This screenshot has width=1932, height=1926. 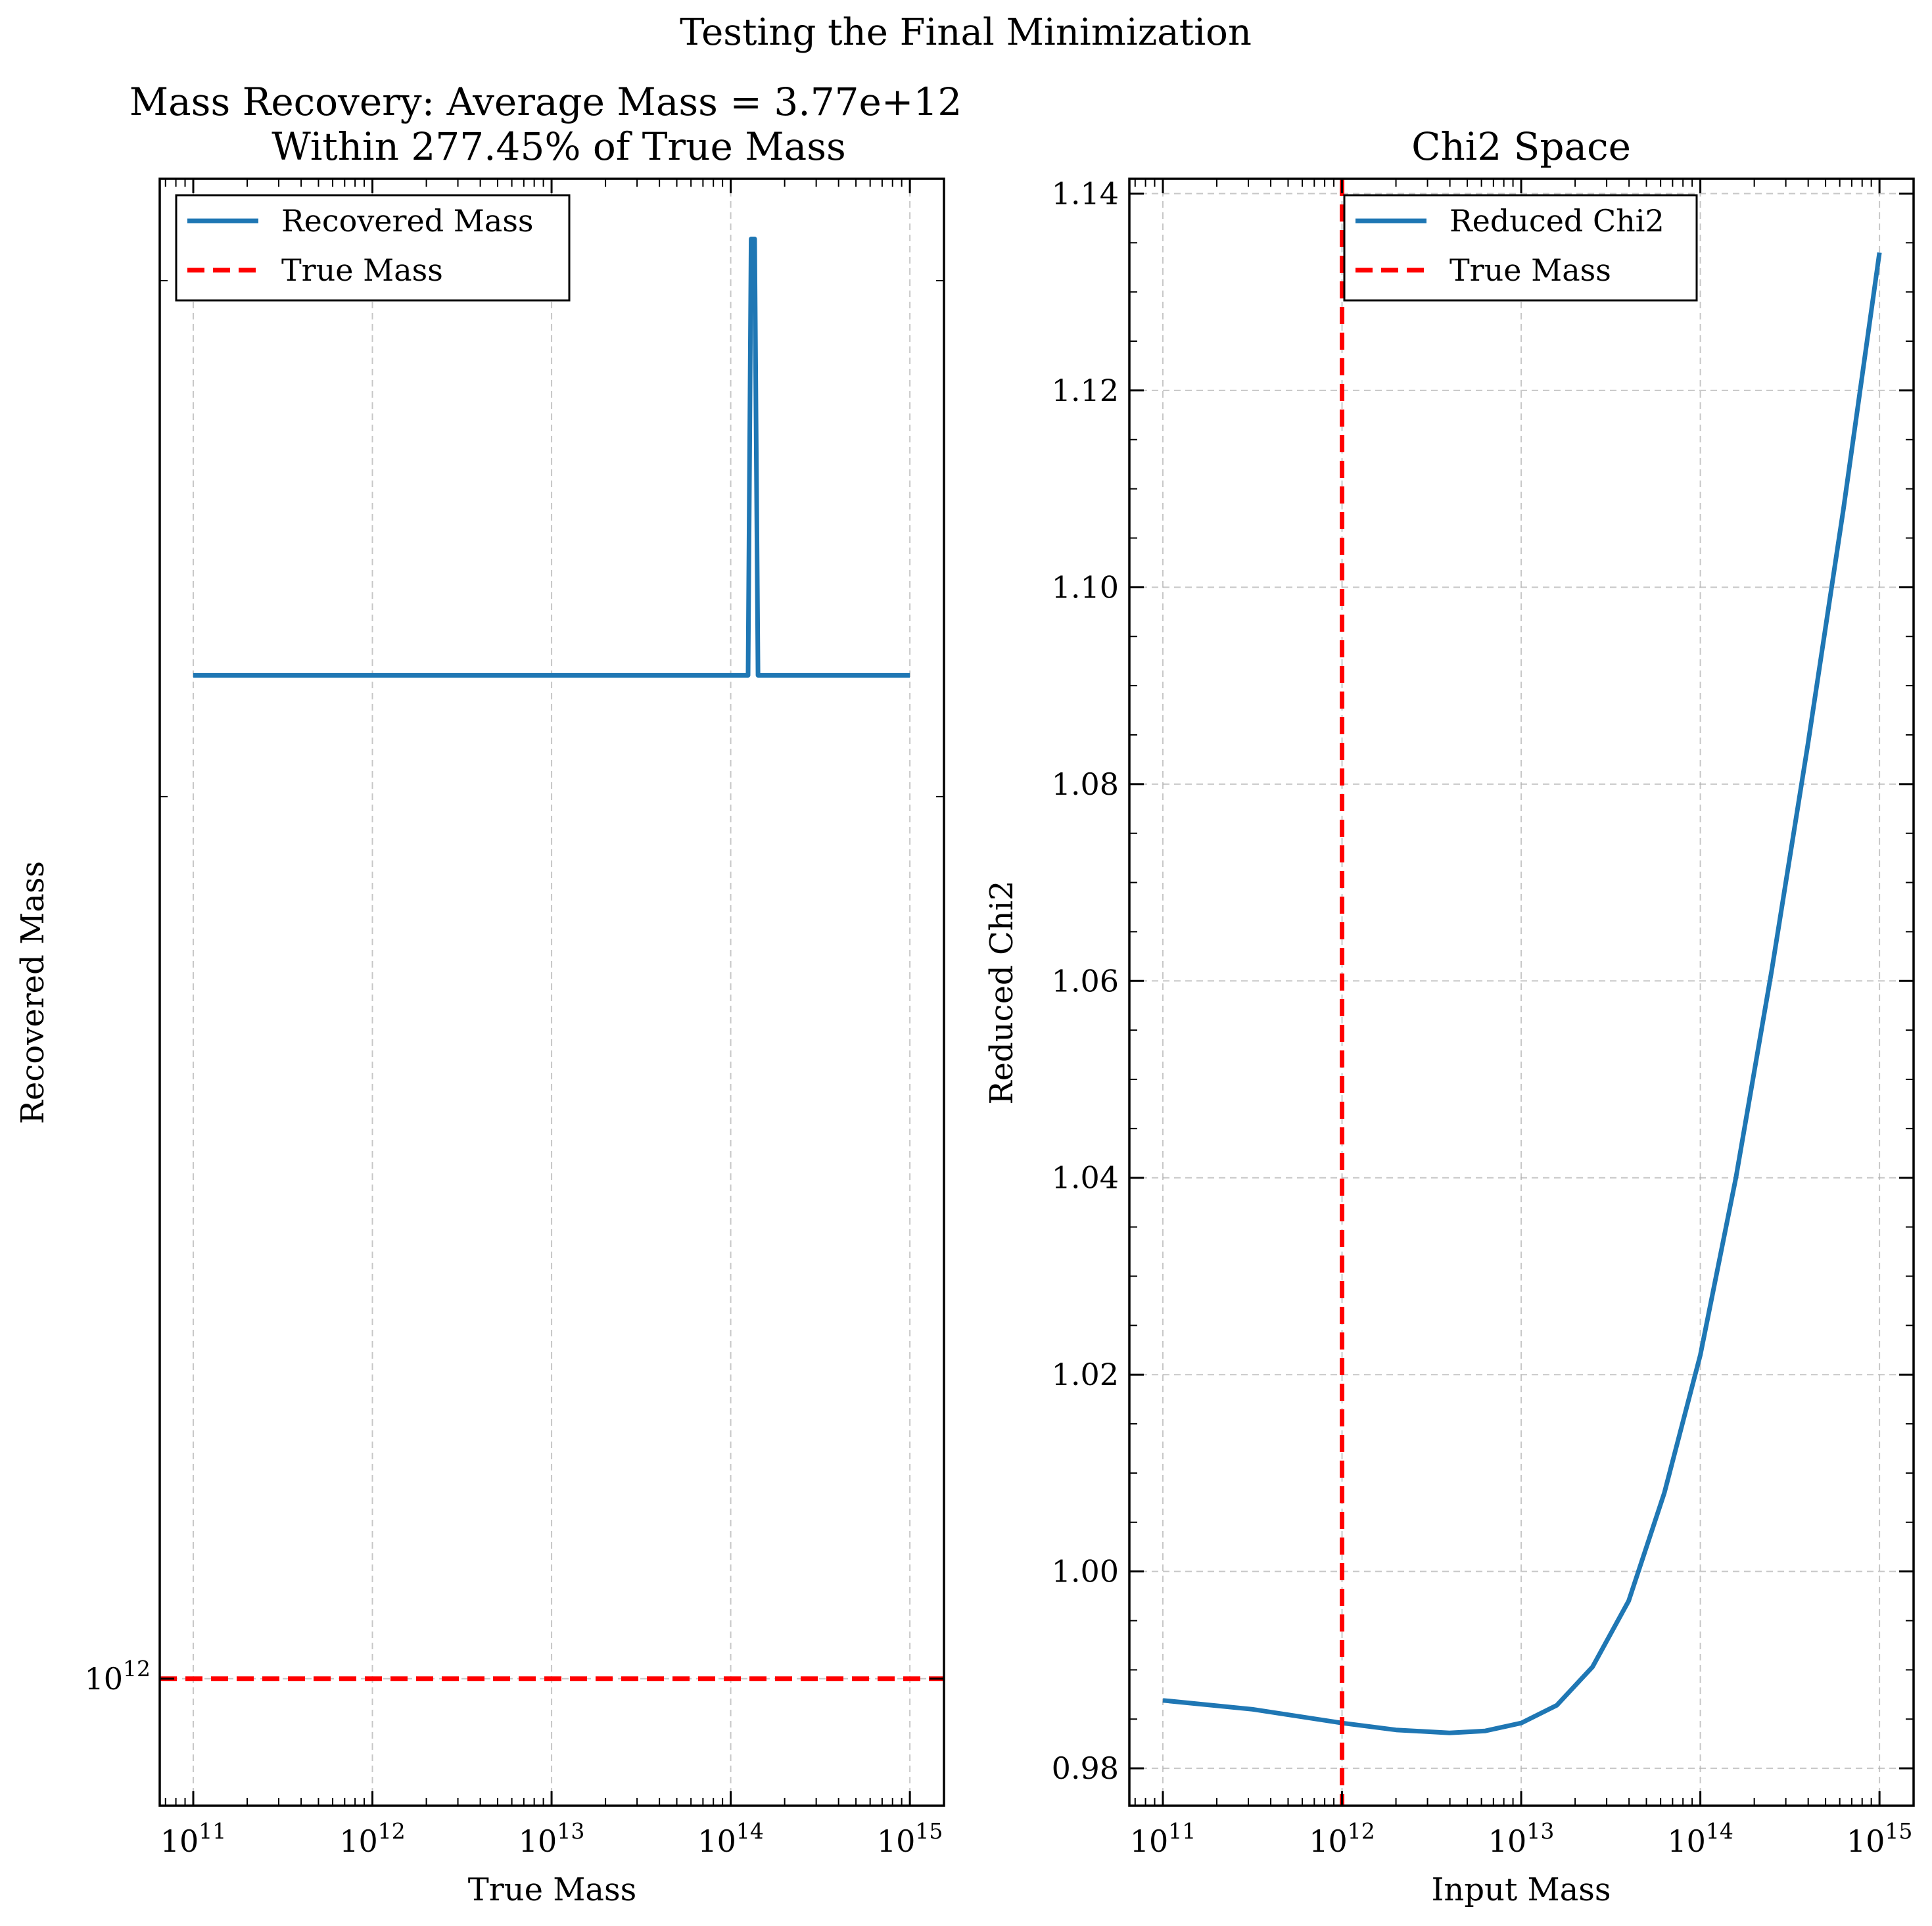 I want to click on left-legend: Recovered Mass True Mass, so click(x=373, y=248).